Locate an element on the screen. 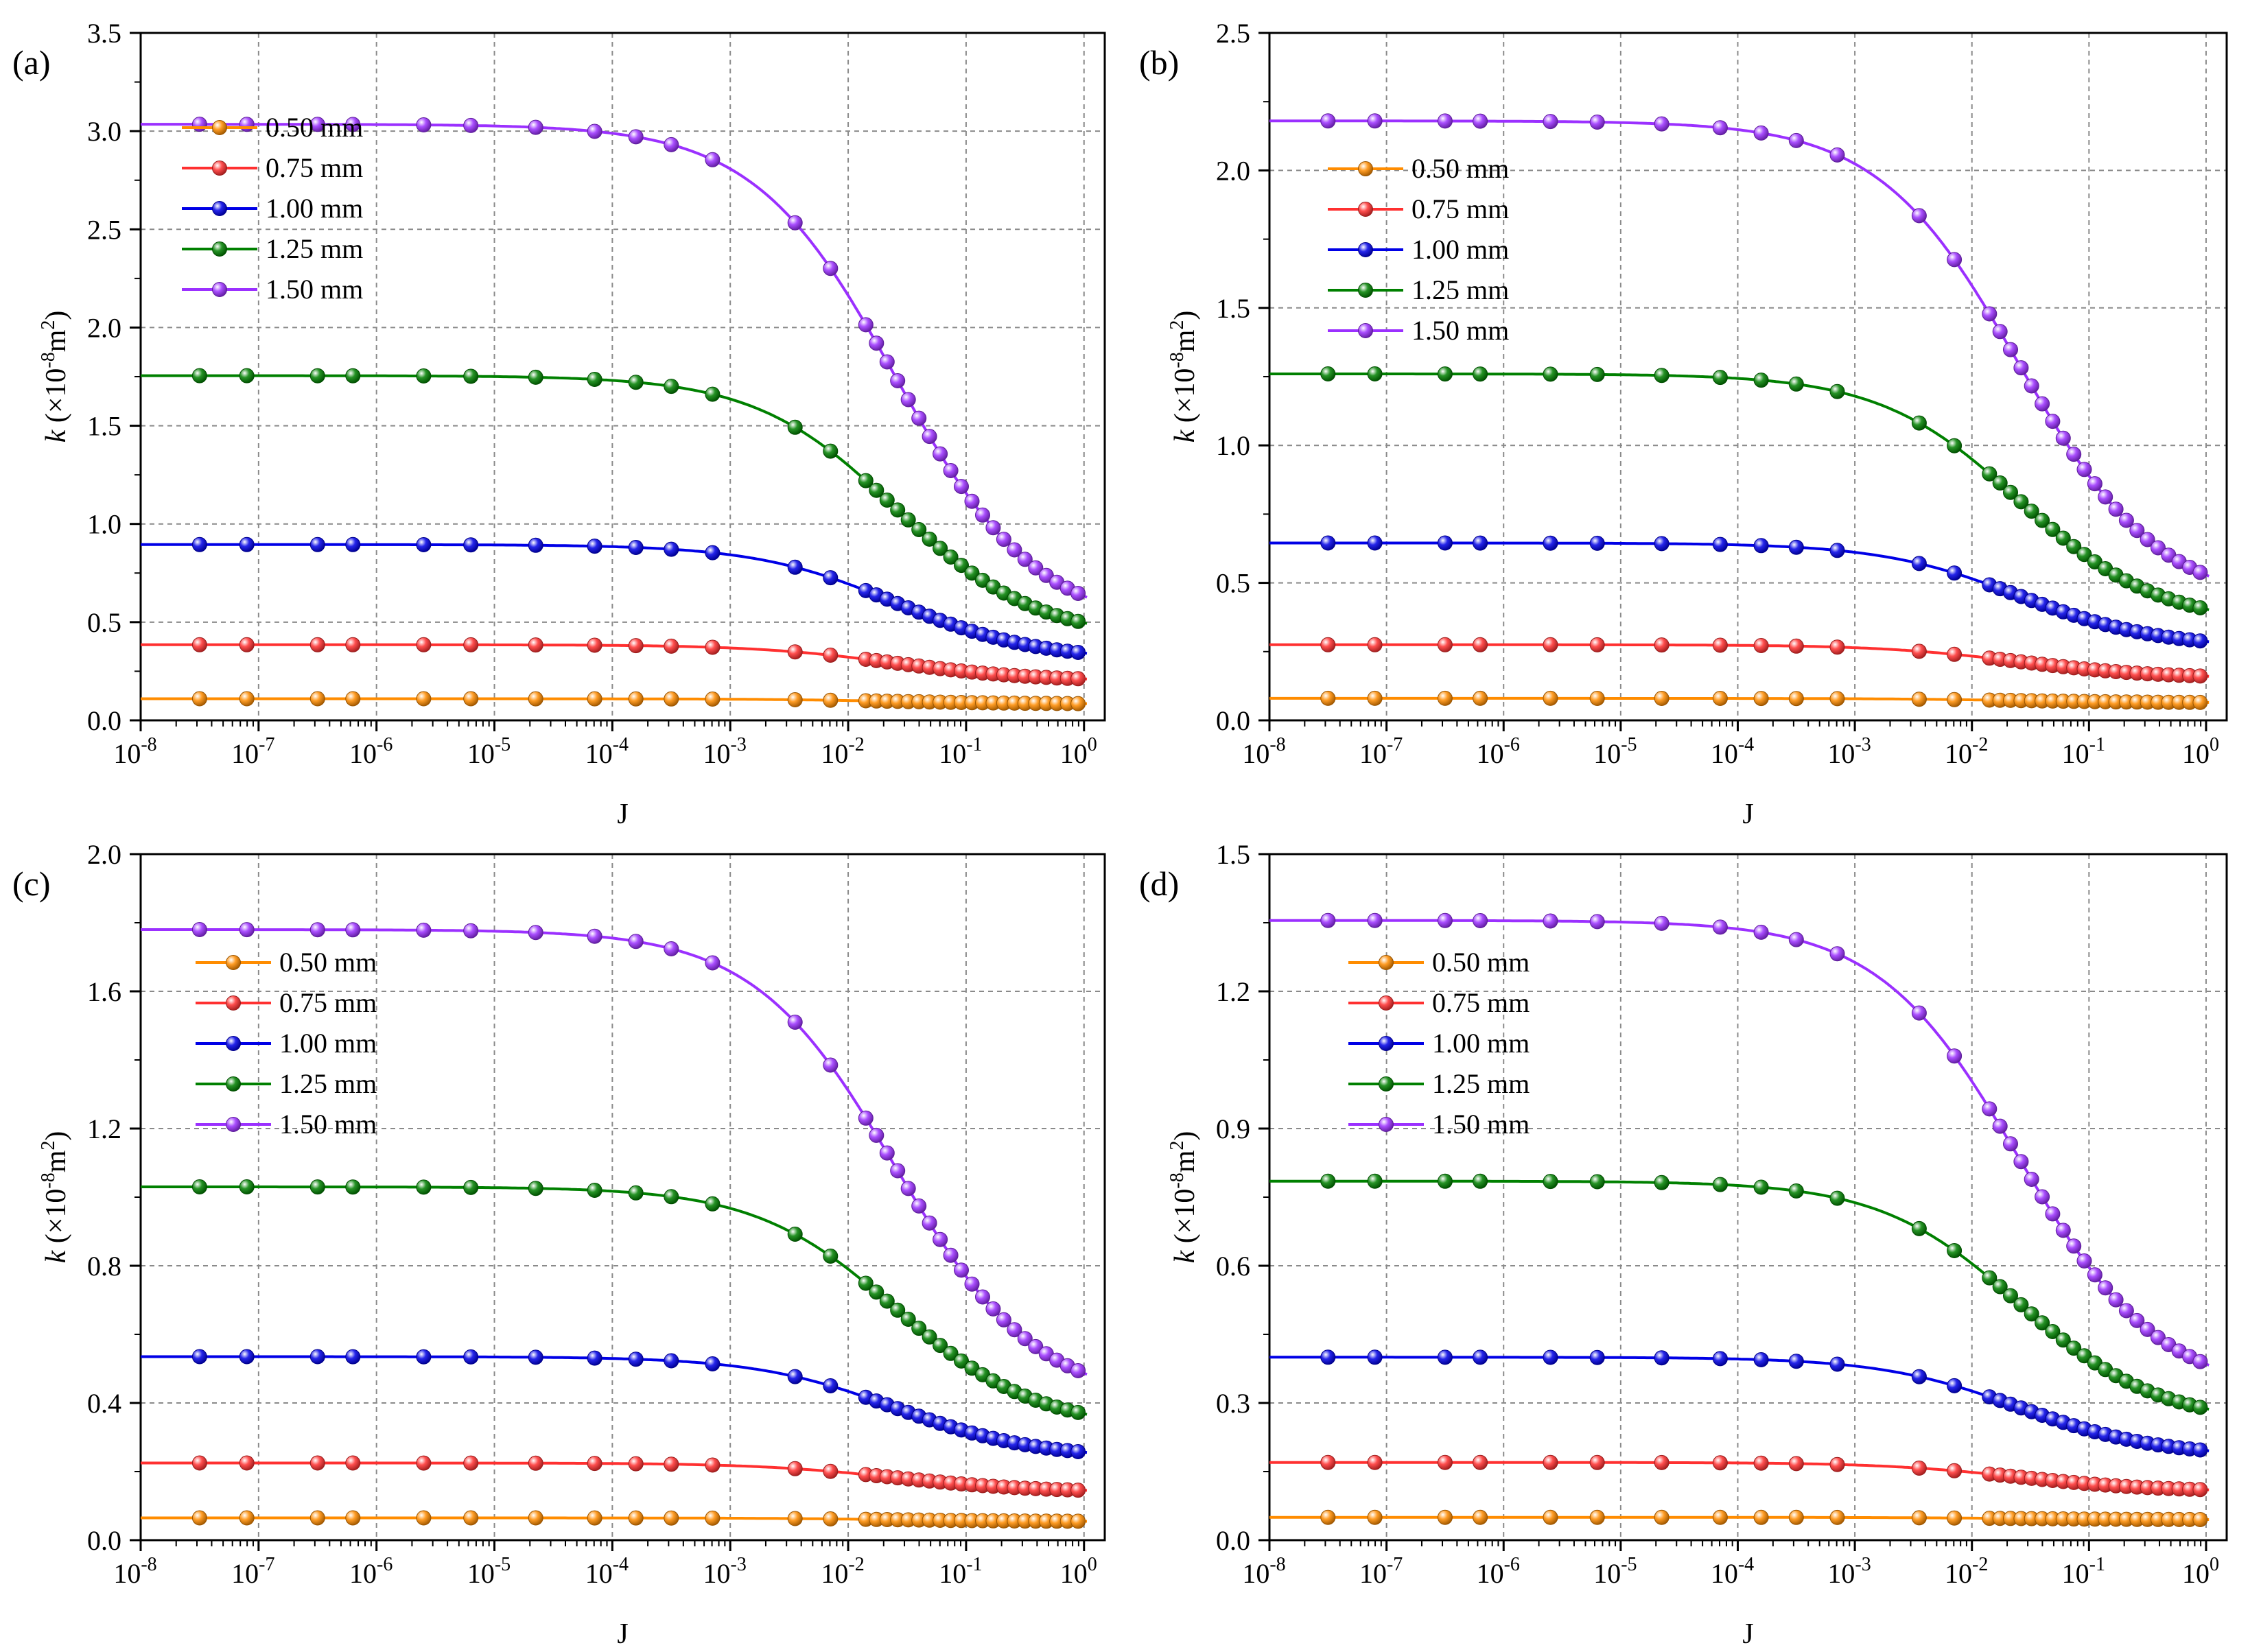 The height and width of the screenshot is (1652, 2261). y-tick-label: 0.3 is located at coordinates (1233, 1403).